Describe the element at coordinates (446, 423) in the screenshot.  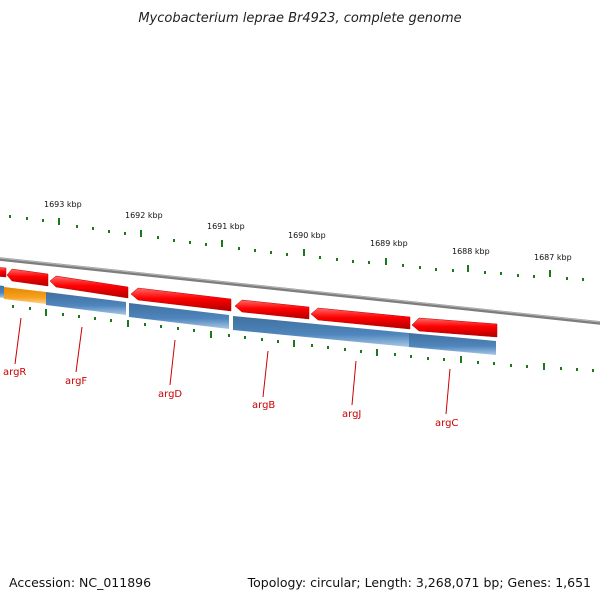
I see `gene-label-argC: argC` at that location.